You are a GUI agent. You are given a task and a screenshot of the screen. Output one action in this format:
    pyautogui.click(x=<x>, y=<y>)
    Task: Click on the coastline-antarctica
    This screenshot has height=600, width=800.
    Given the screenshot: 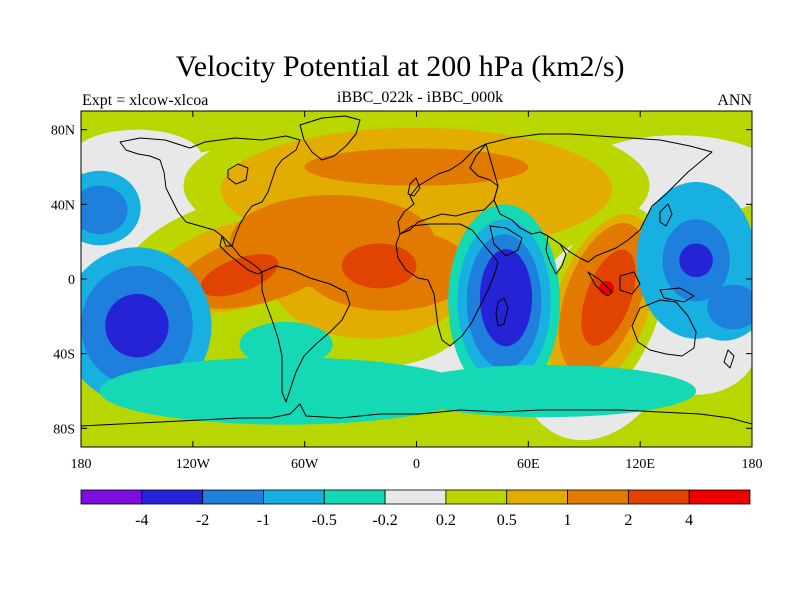 What is the action you would take?
    pyautogui.click(x=416, y=415)
    